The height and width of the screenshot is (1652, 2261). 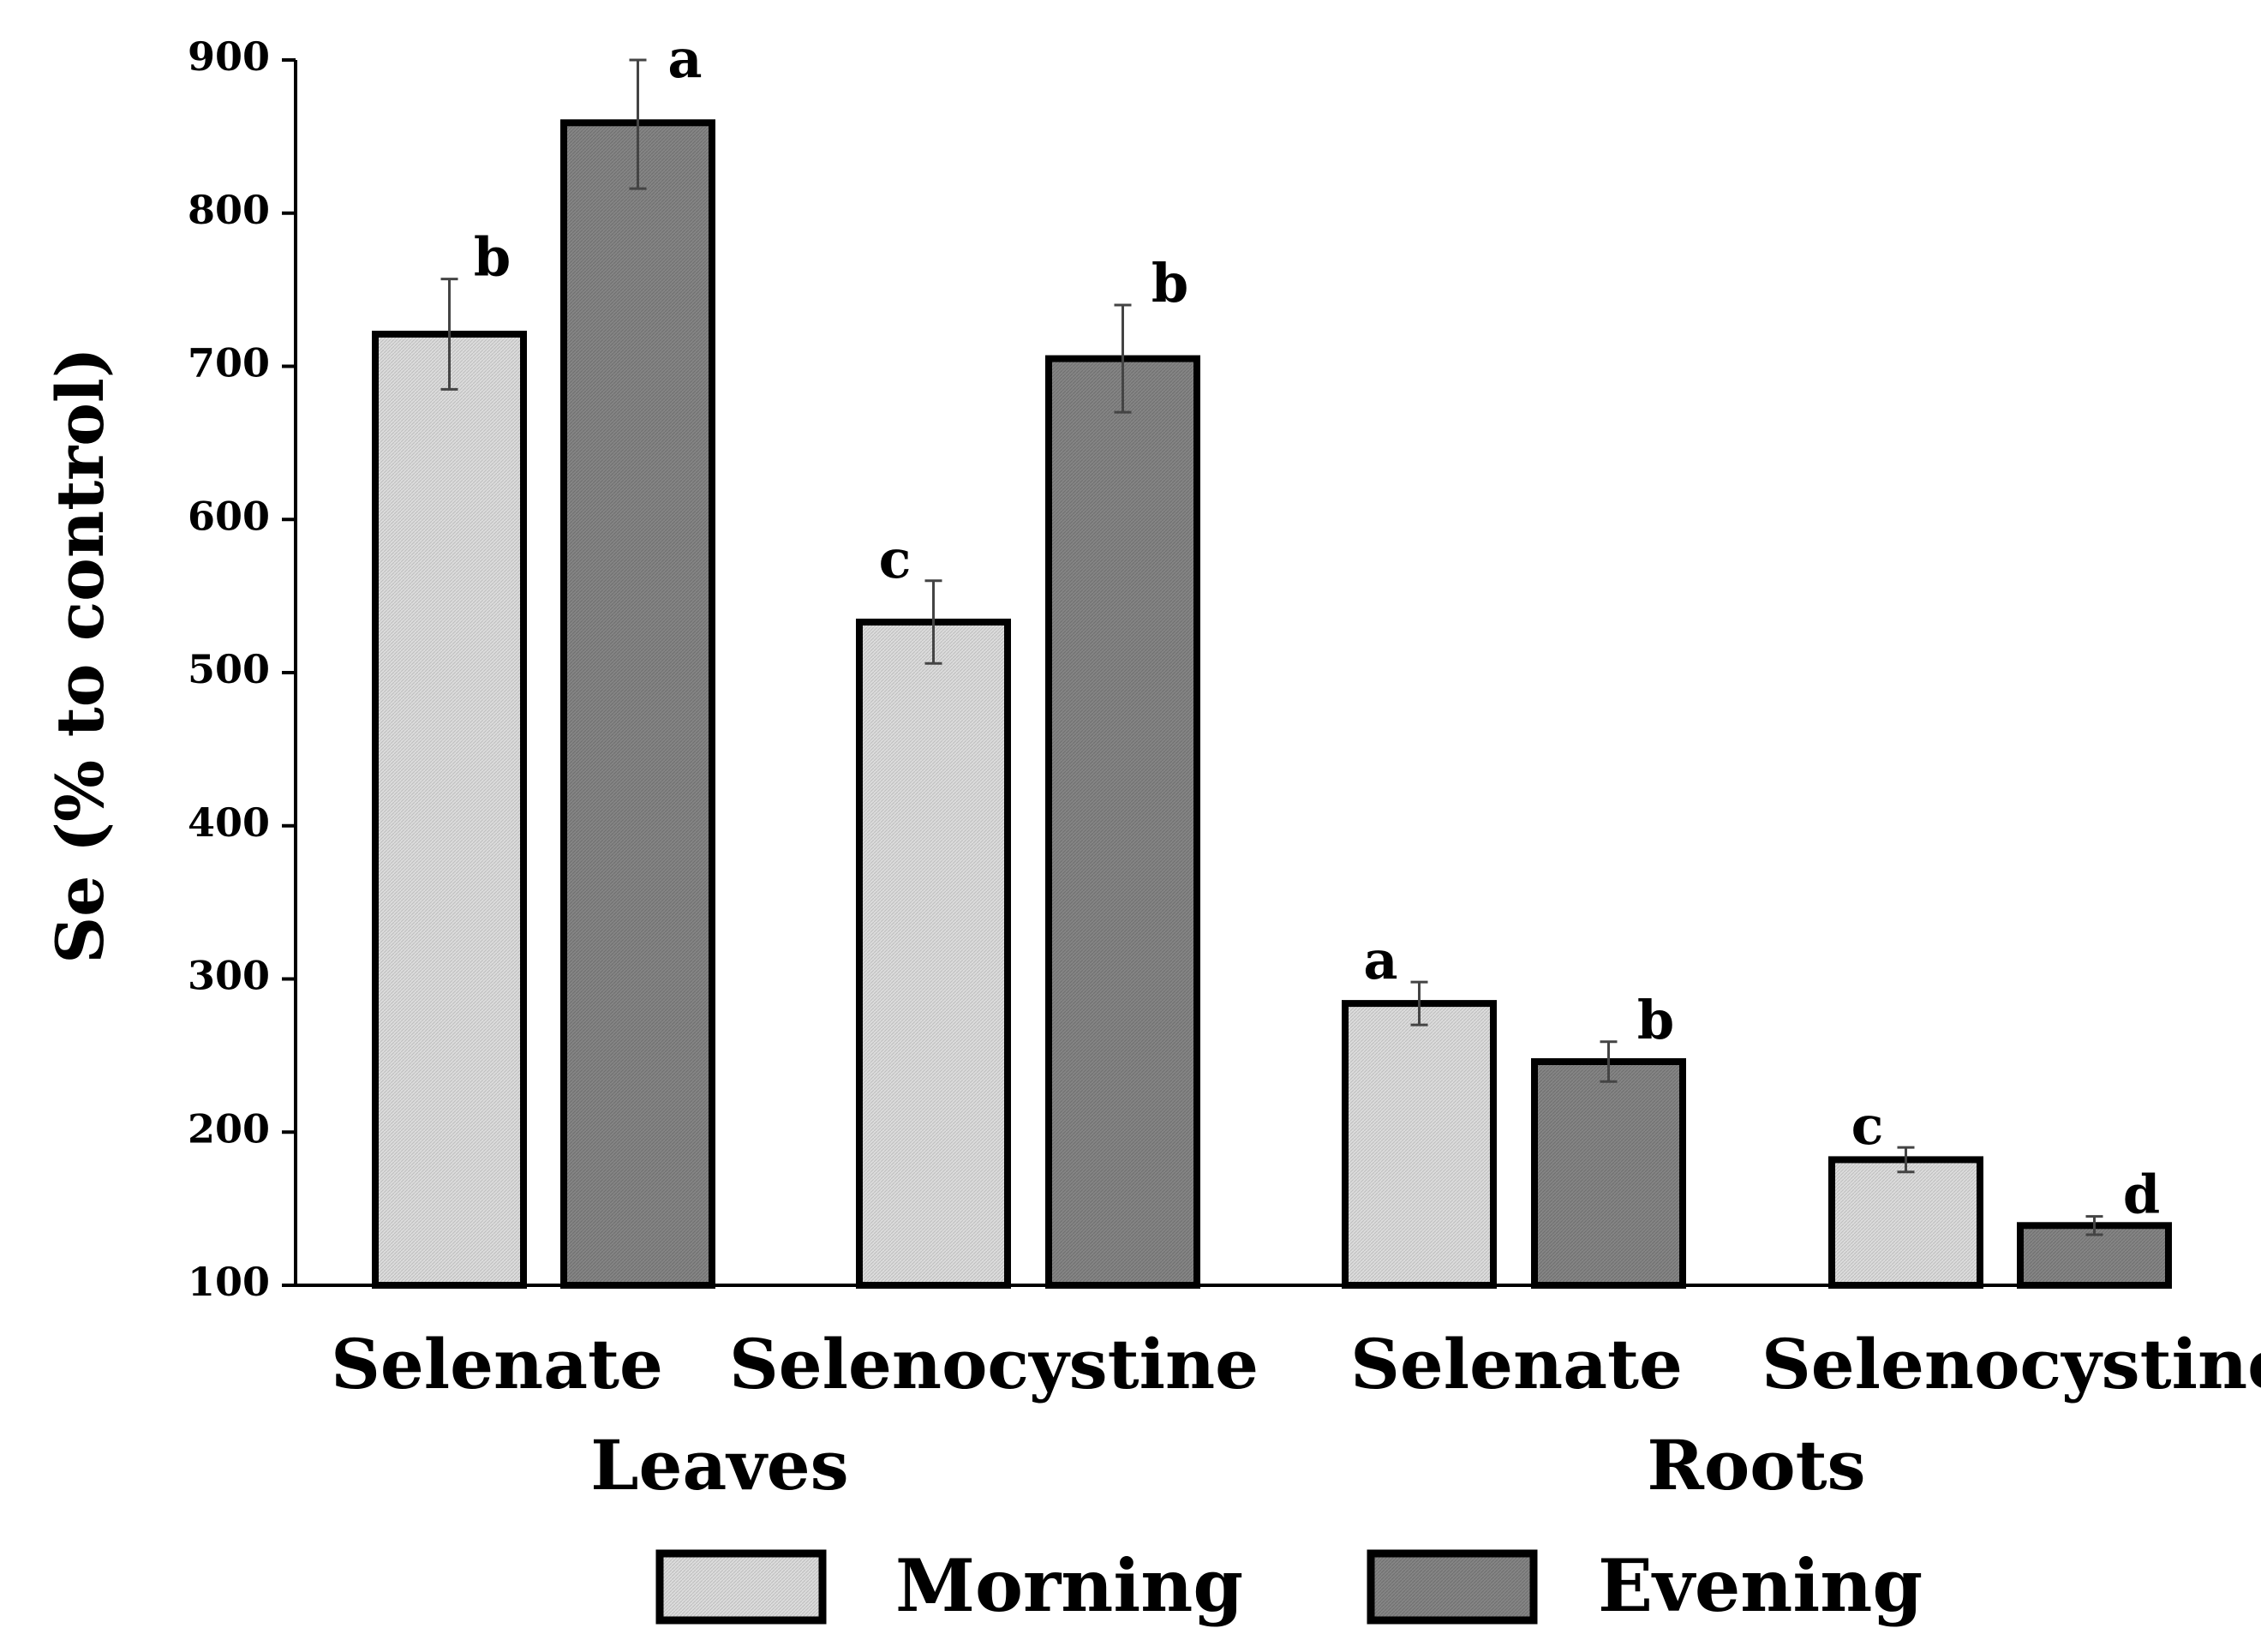 What do you see at coordinates (229, 669) in the screenshot?
I see `y-tick-label: 500` at bounding box center [229, 669].